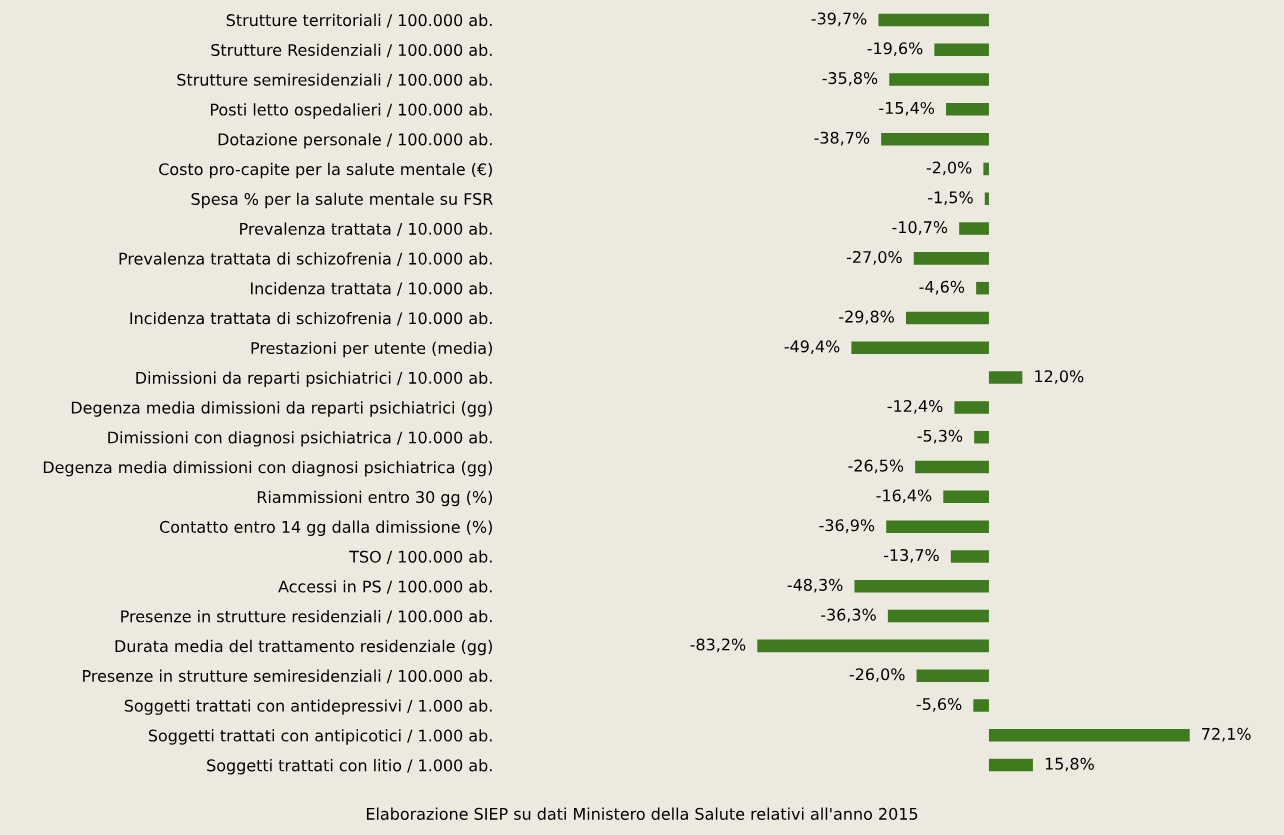 Image resolution: width=1284 pixels, height=835 pixels. Describe the element at coordinates (915, 406) in the screenshot. I see `data-label: -12,4%` at that location.